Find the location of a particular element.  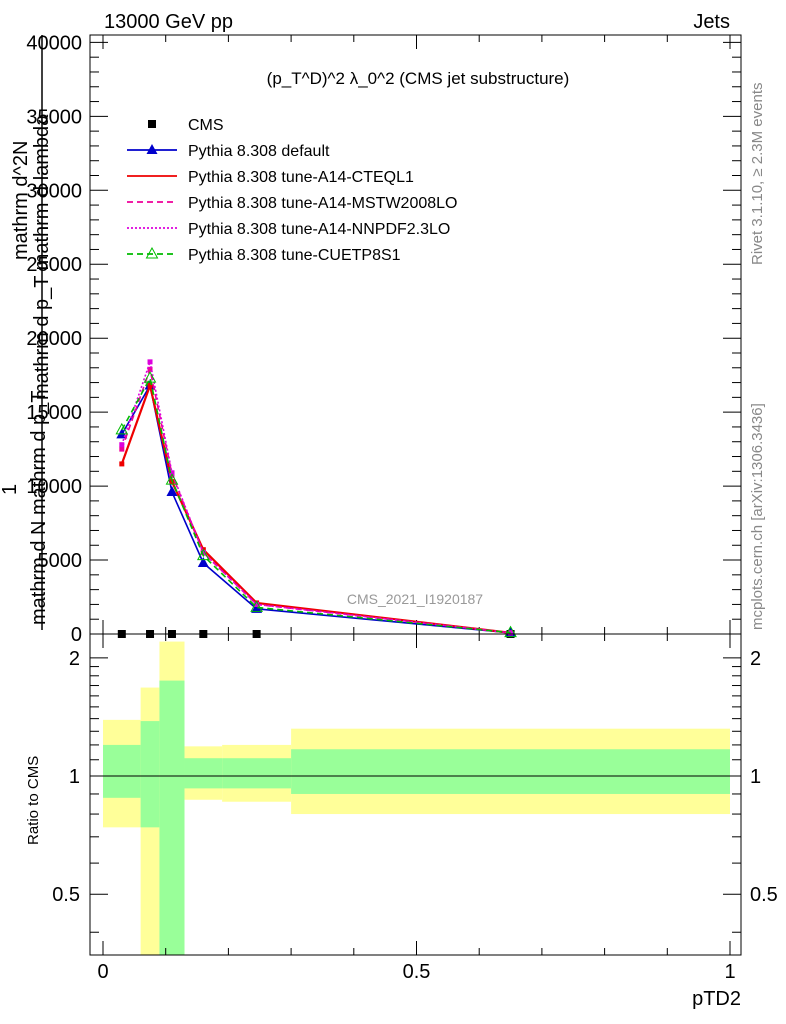

y-label-line-3: 1 is located at coordinates (10, 489).